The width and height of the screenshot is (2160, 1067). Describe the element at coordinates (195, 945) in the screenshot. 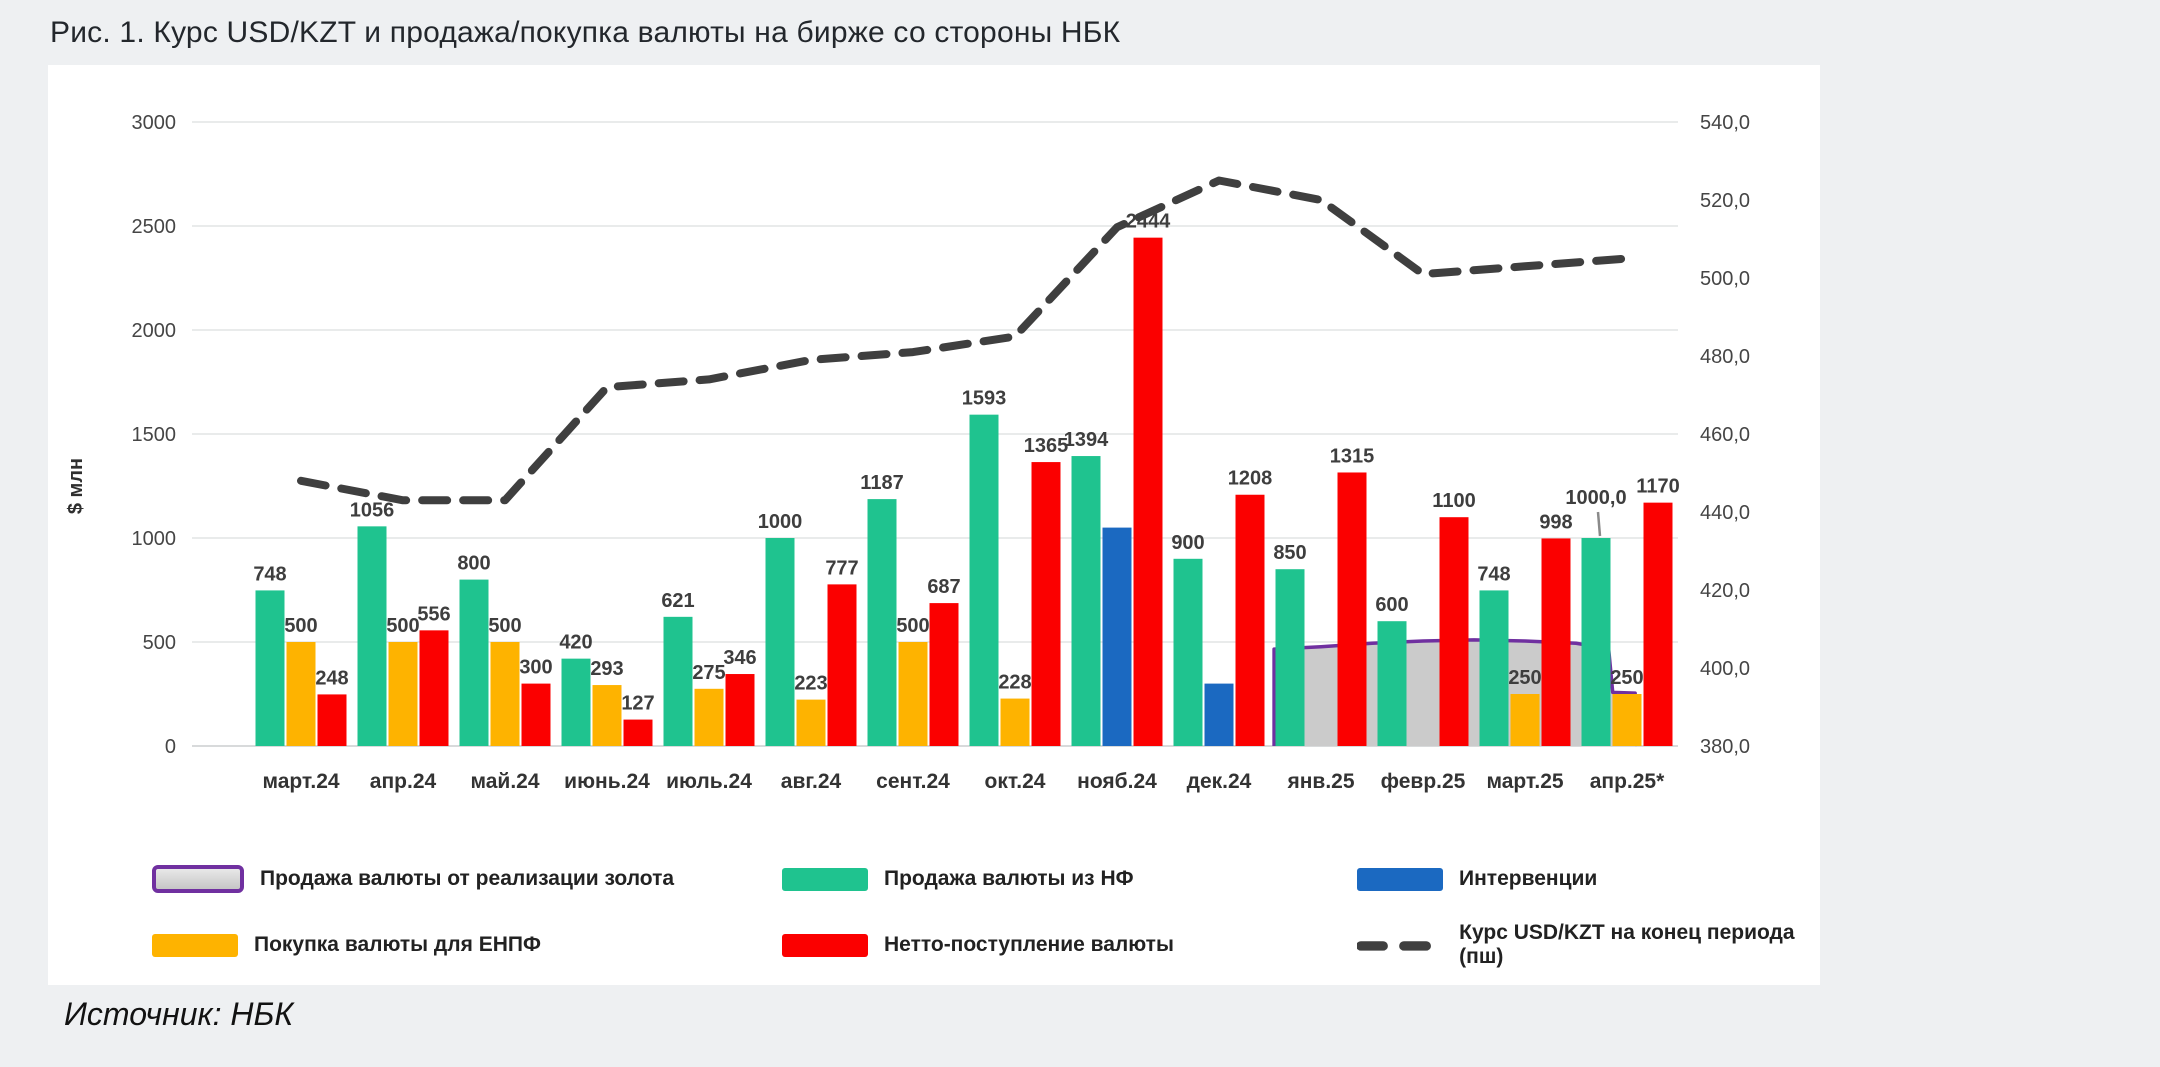

I see `enpf-bar-swatch-icon` at that location.